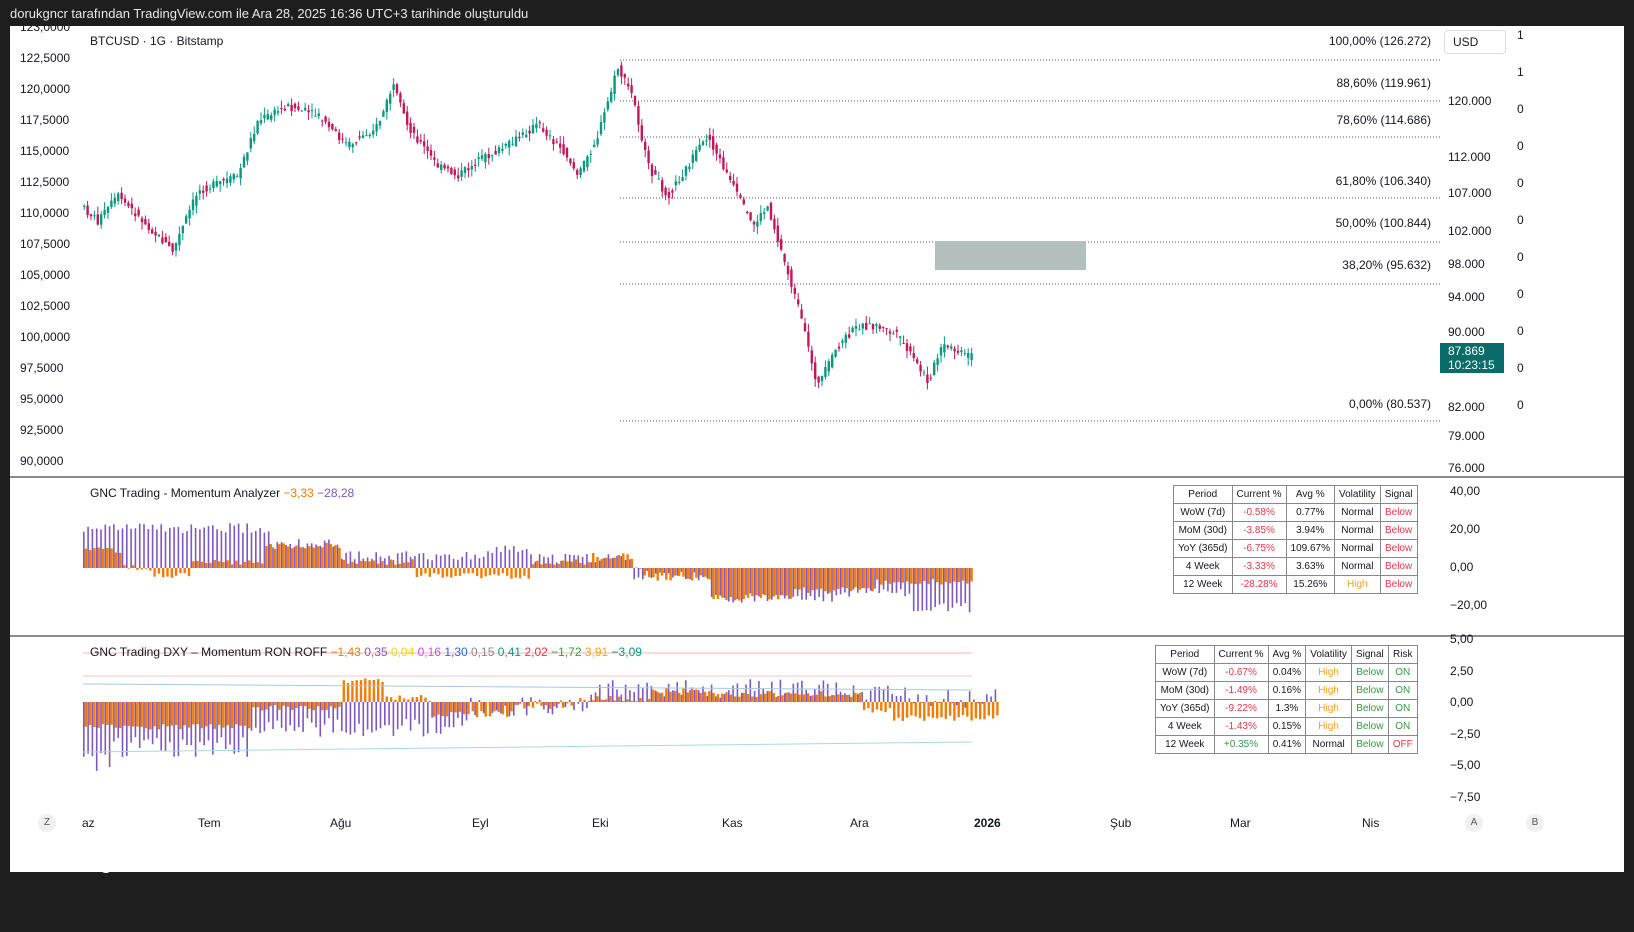 This screenshot has height=932, width=1634. I want to click on right-axis-label: 79.000, so click(1466, 436).